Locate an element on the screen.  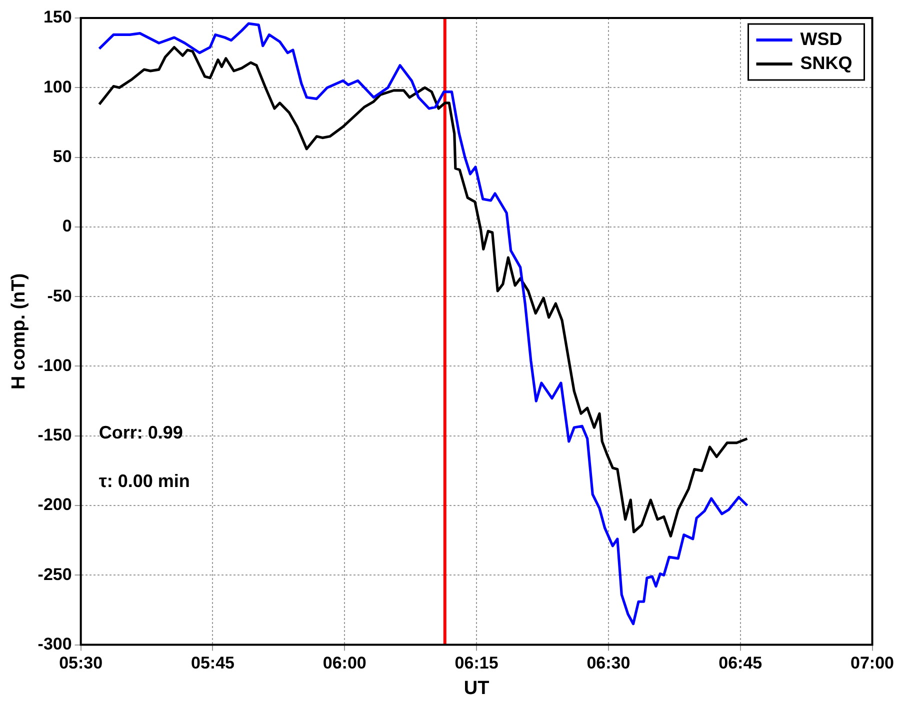
annotation: τ: 0.00 min is located at coordinates (144, 480).